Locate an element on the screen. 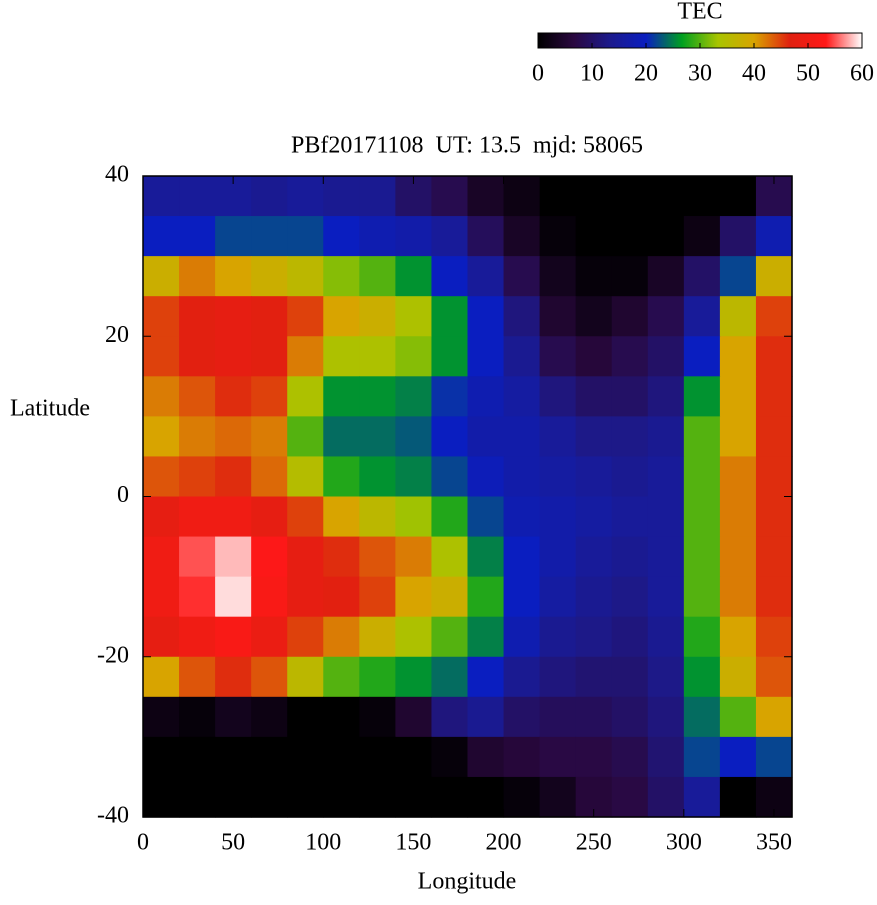 The height and width of the screenshot is (905, 877). x-tick-label: 350 is located at coordinates (774, 843).